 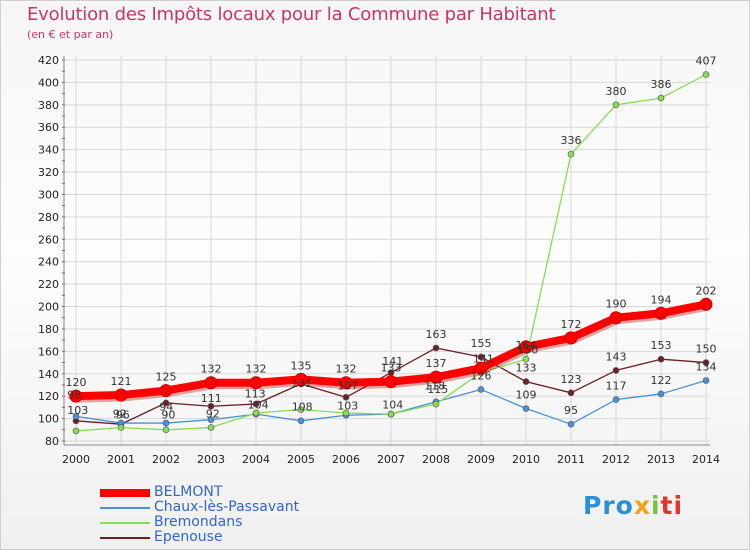 I want to click on x-tick-label: 2006, so click(x=346, y=459).